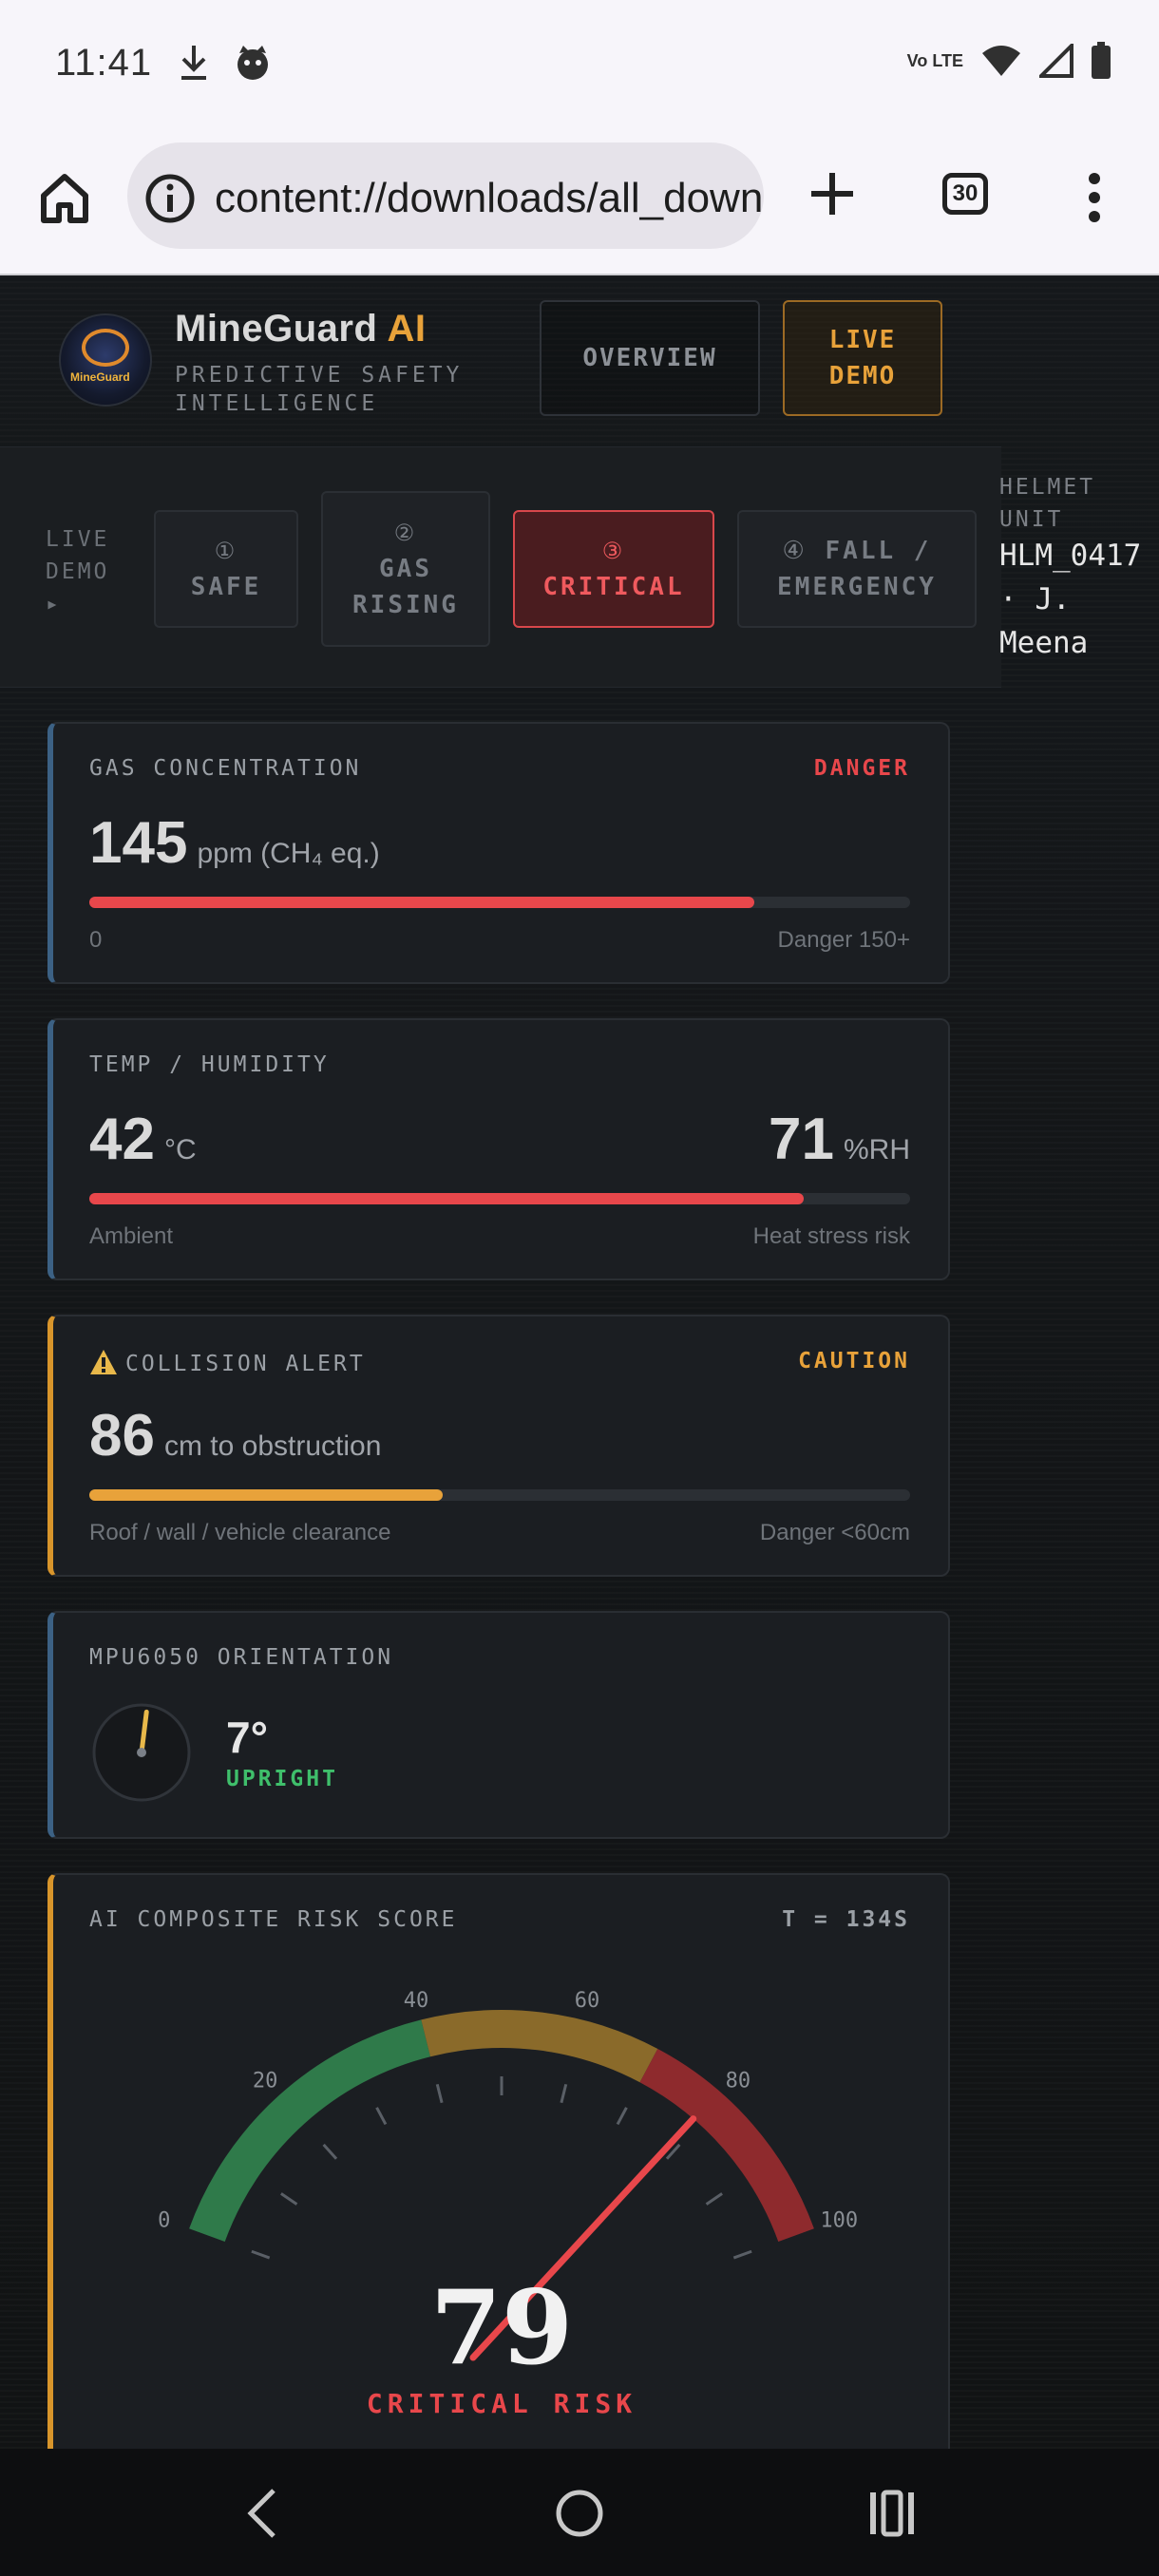 This screenshot has width=1159, height=2576. I want to click on volte-indicator: Vo LTE, so click(934, 60).